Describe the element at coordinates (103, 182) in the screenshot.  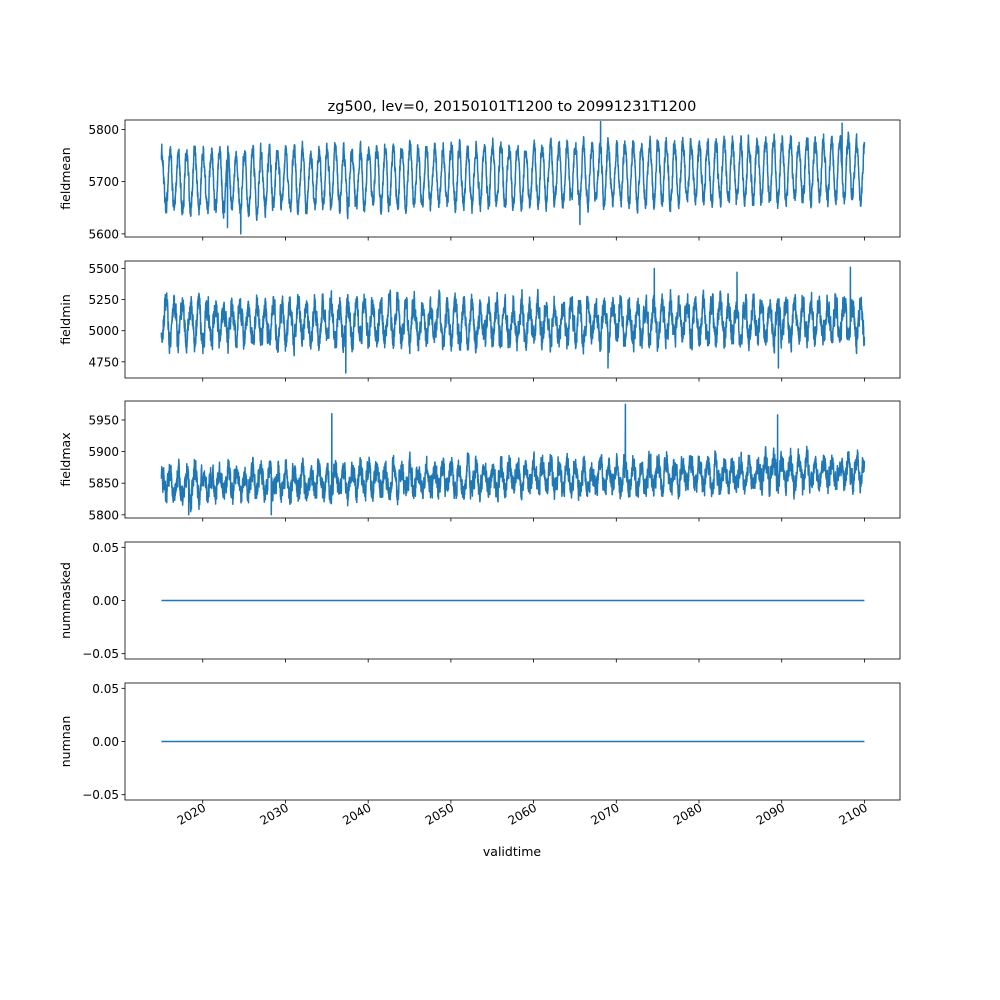
I see `y-tick-label: 5700` at that location.